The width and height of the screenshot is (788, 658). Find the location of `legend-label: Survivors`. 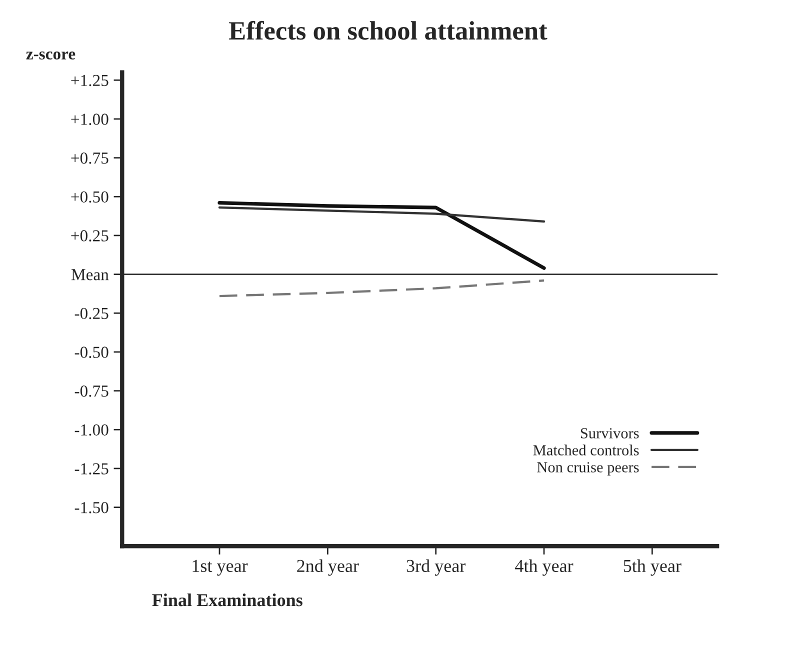

legend-label: Survivors is located at coordinates (609, 433).